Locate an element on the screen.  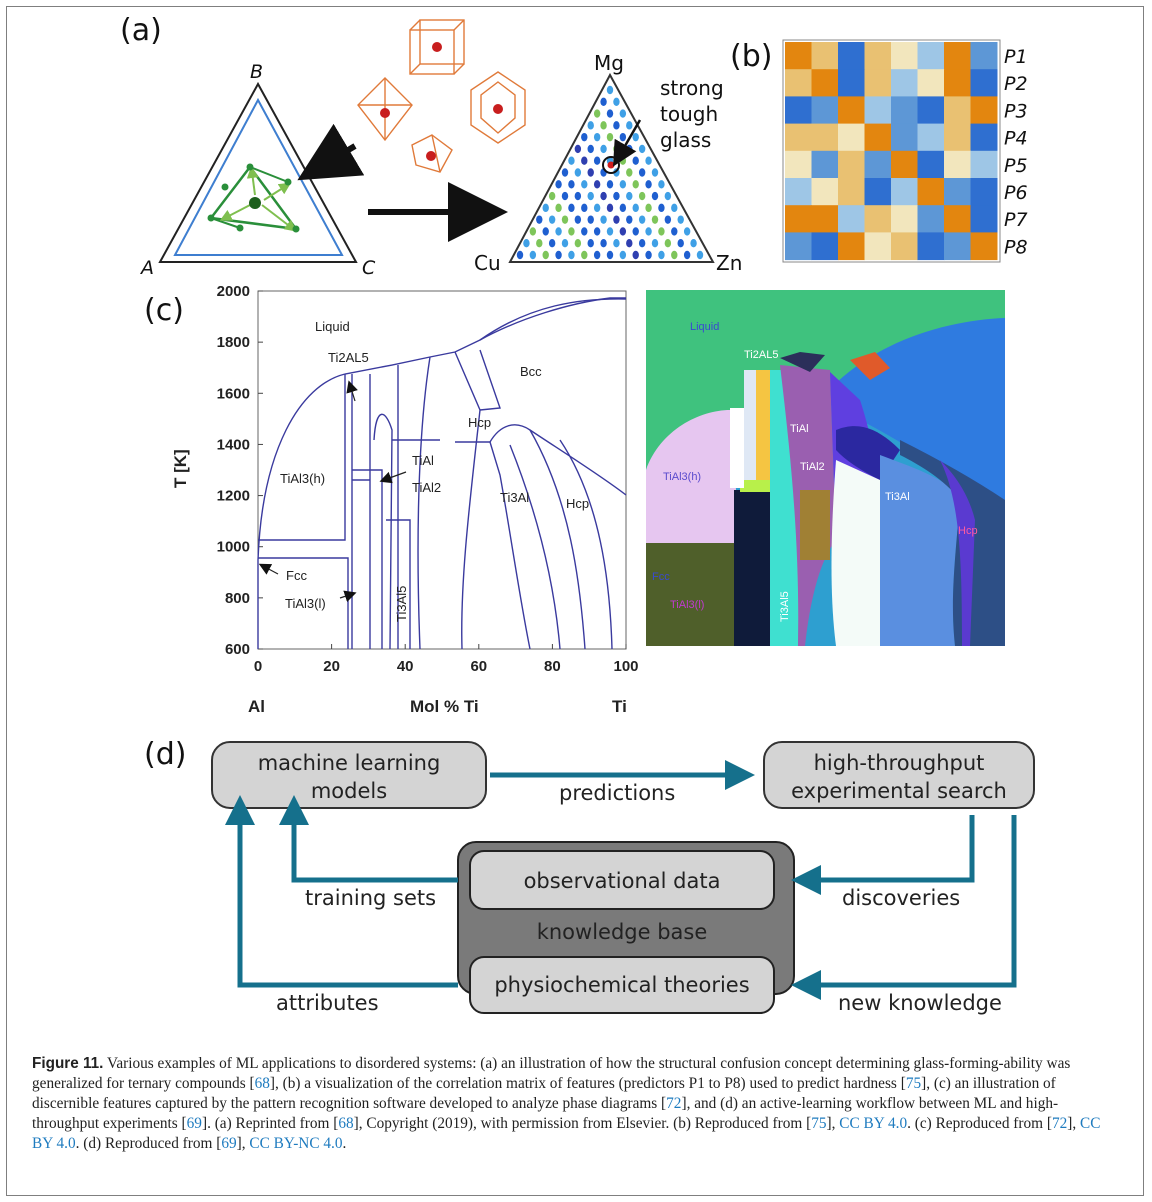
x-tick-label: 80 is located at coordinates (552, 666).